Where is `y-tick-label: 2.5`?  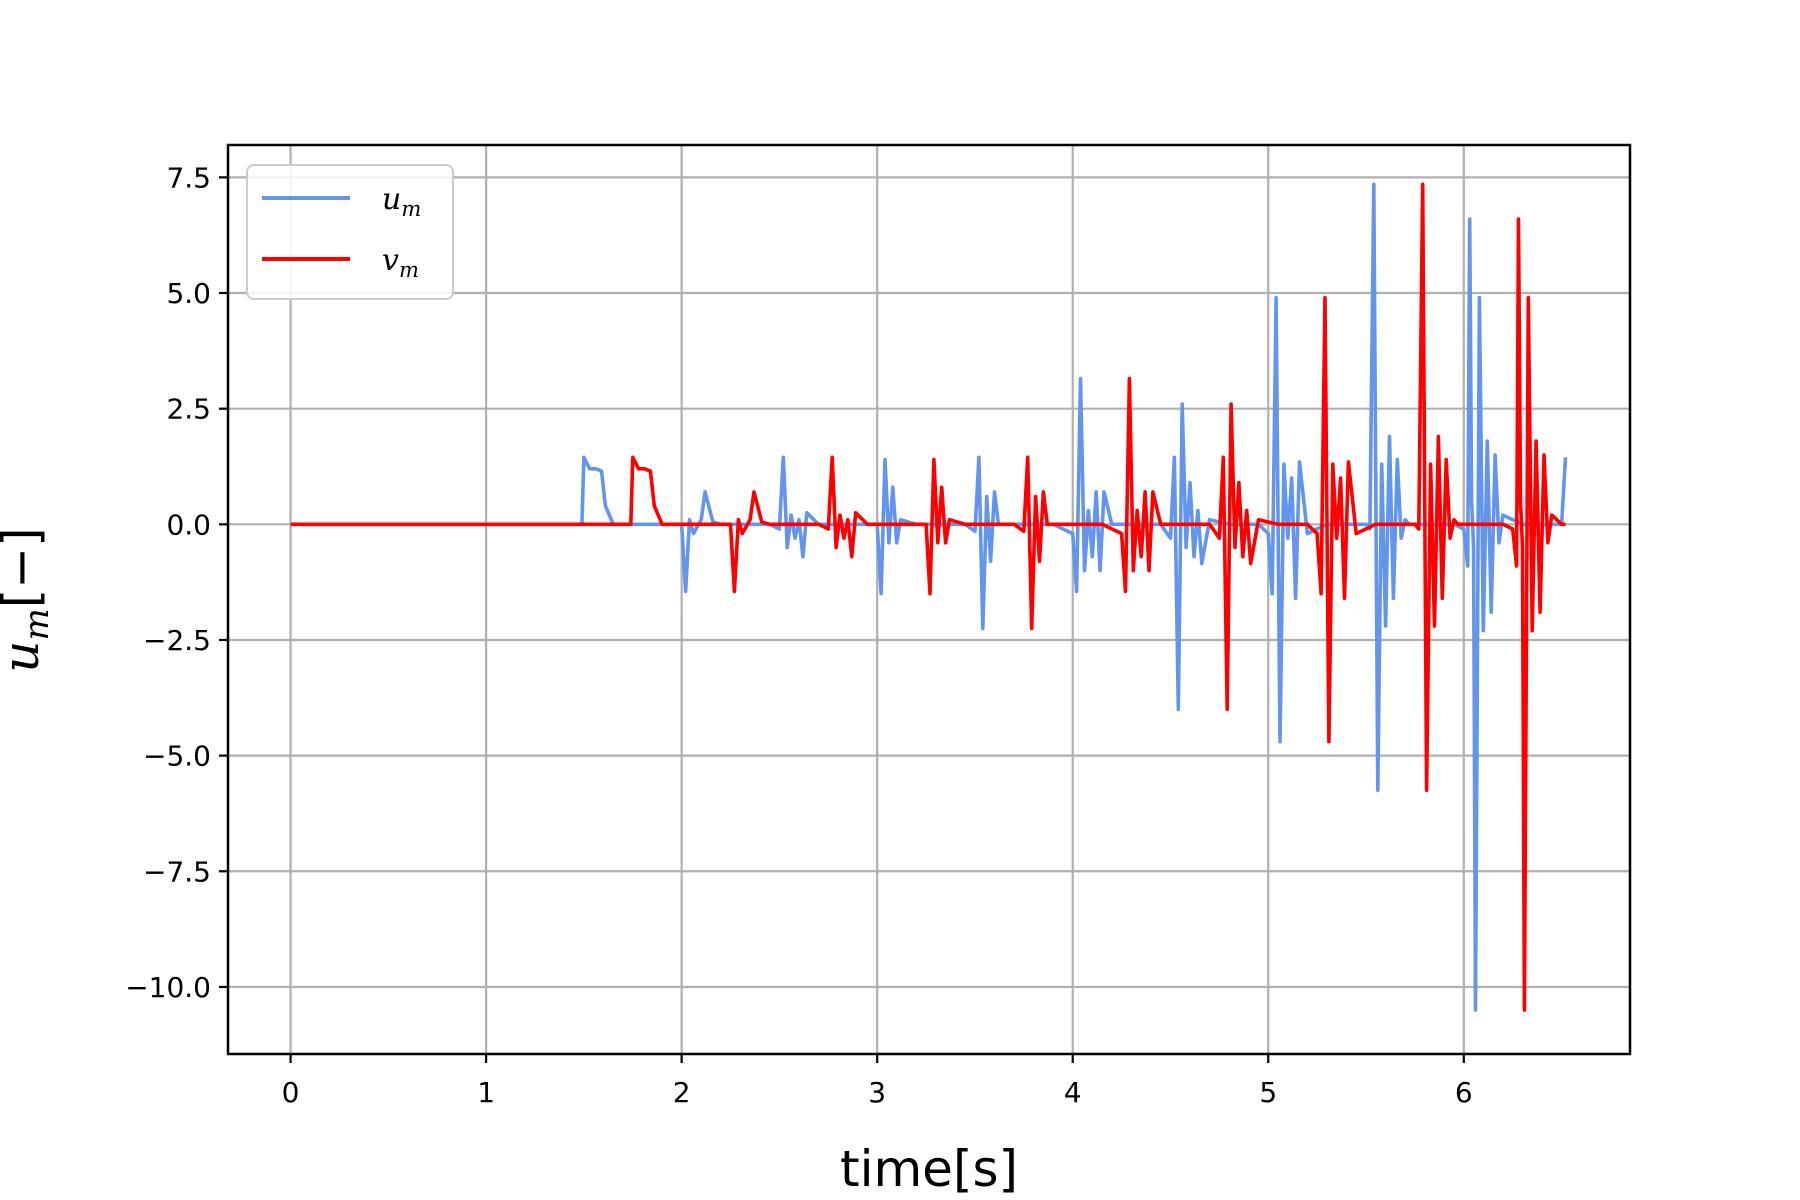
y-tick-label: 2.5 is located at coordinates (188, 409).